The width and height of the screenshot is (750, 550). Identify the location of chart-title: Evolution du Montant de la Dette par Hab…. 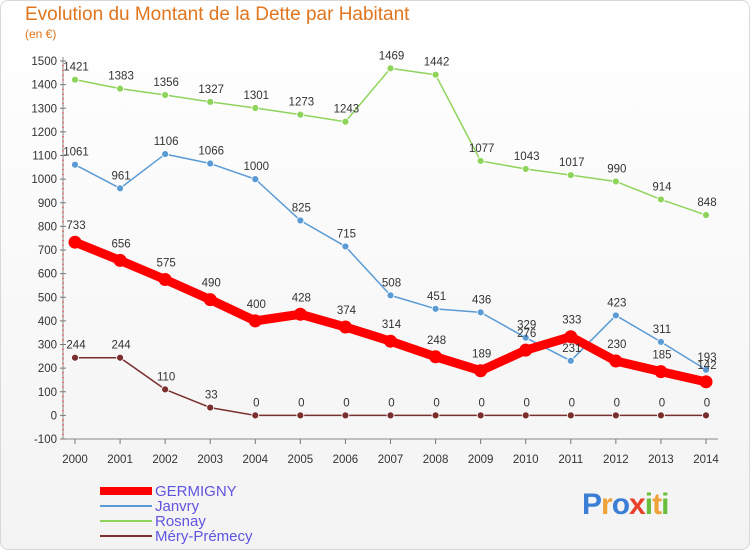
(217, 14).